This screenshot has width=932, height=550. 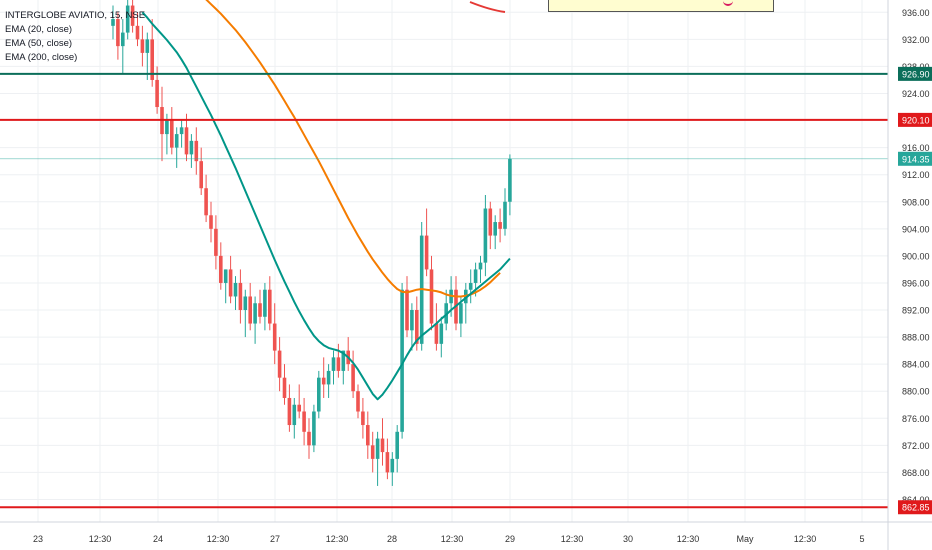 I want to click on annotation-box, so click(x=661, y=6).